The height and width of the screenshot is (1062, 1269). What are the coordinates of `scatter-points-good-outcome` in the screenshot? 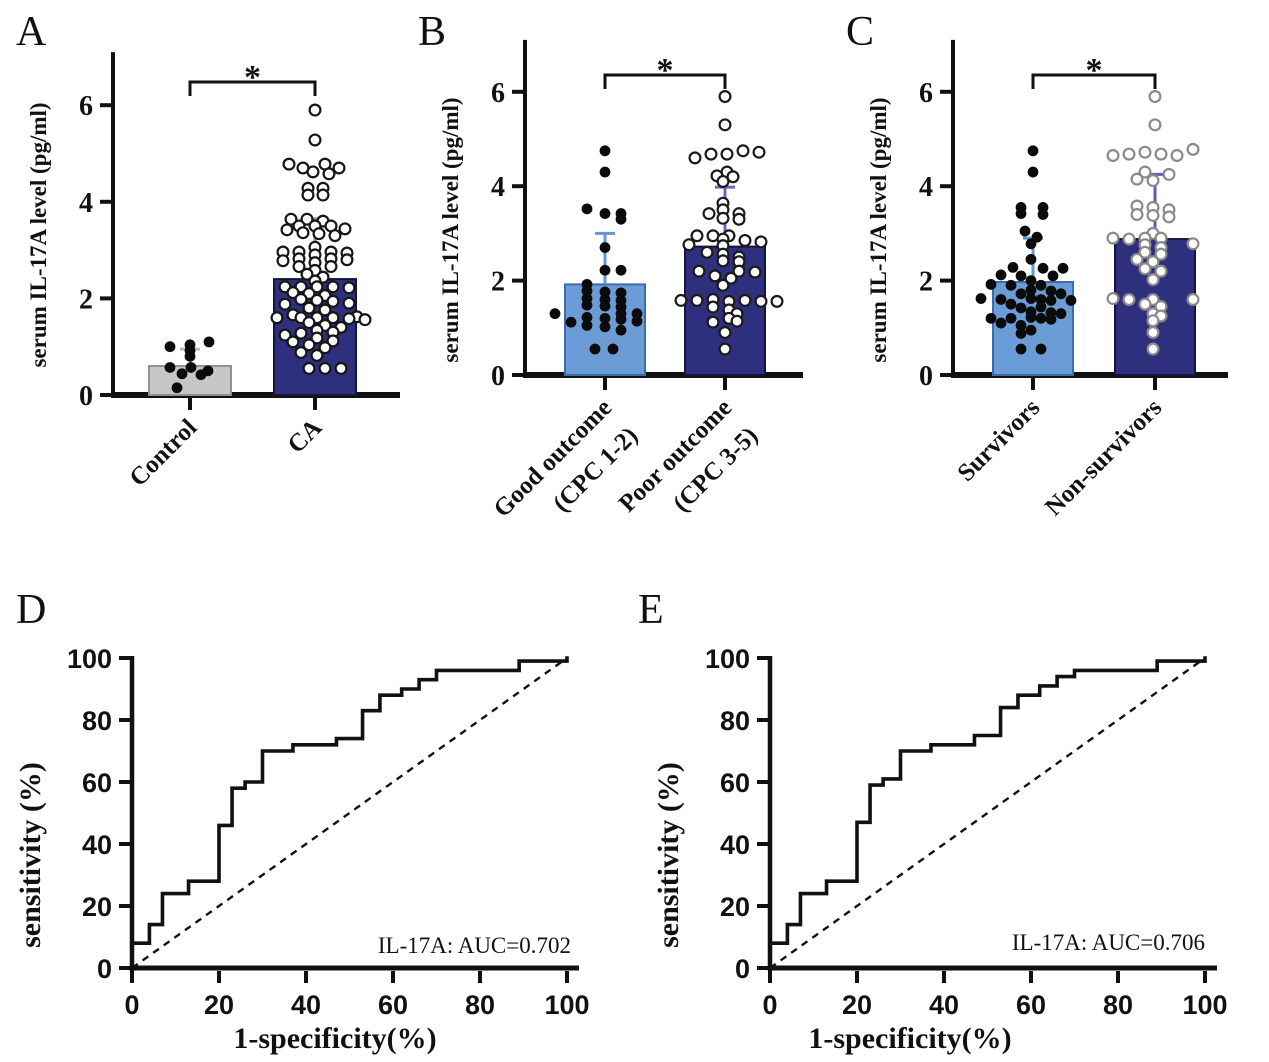 It's located at (596, 250).